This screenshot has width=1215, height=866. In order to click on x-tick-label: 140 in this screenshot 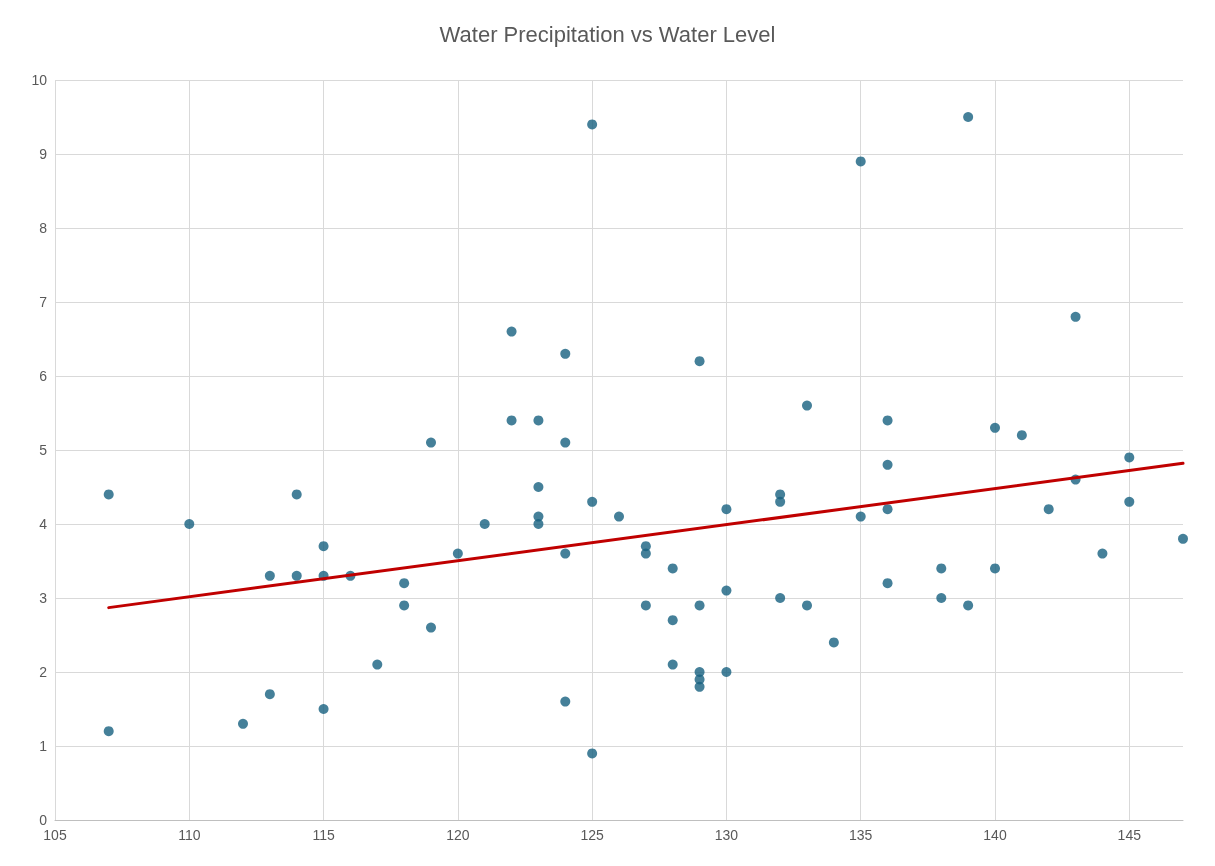, I will do `click(995, 835)`.